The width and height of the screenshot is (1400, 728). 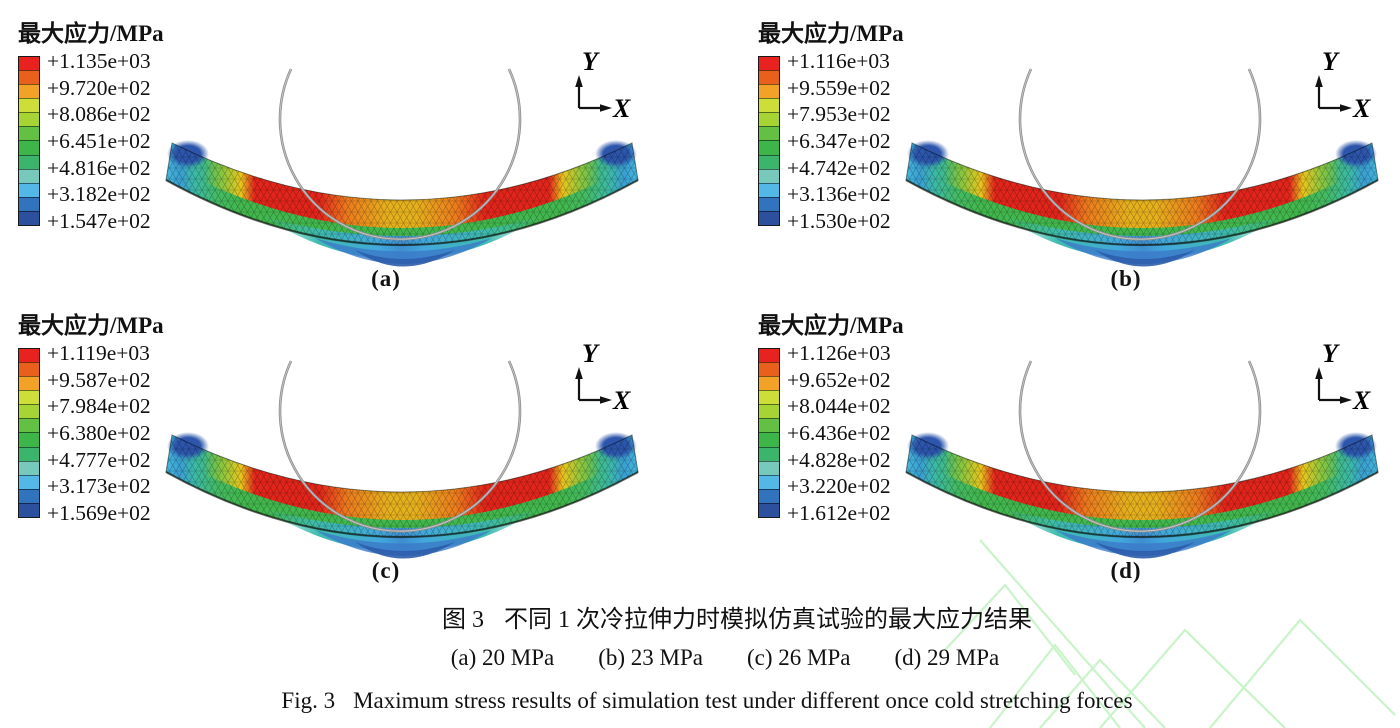 What do you see at coordinates (99, 512) in the screenshot?
I see `legend-value: +1.569e+02` at bounding box center [99, 512].